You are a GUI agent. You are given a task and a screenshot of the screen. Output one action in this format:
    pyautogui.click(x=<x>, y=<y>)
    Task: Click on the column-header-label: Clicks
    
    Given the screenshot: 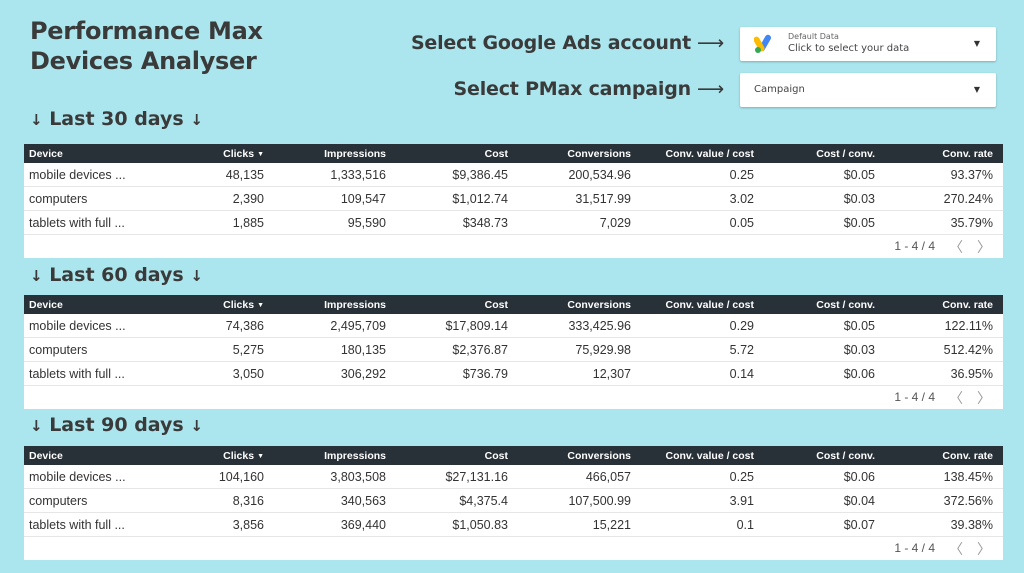 What is the action you would take?
    pyautogui.click(x=239, y=153)
    